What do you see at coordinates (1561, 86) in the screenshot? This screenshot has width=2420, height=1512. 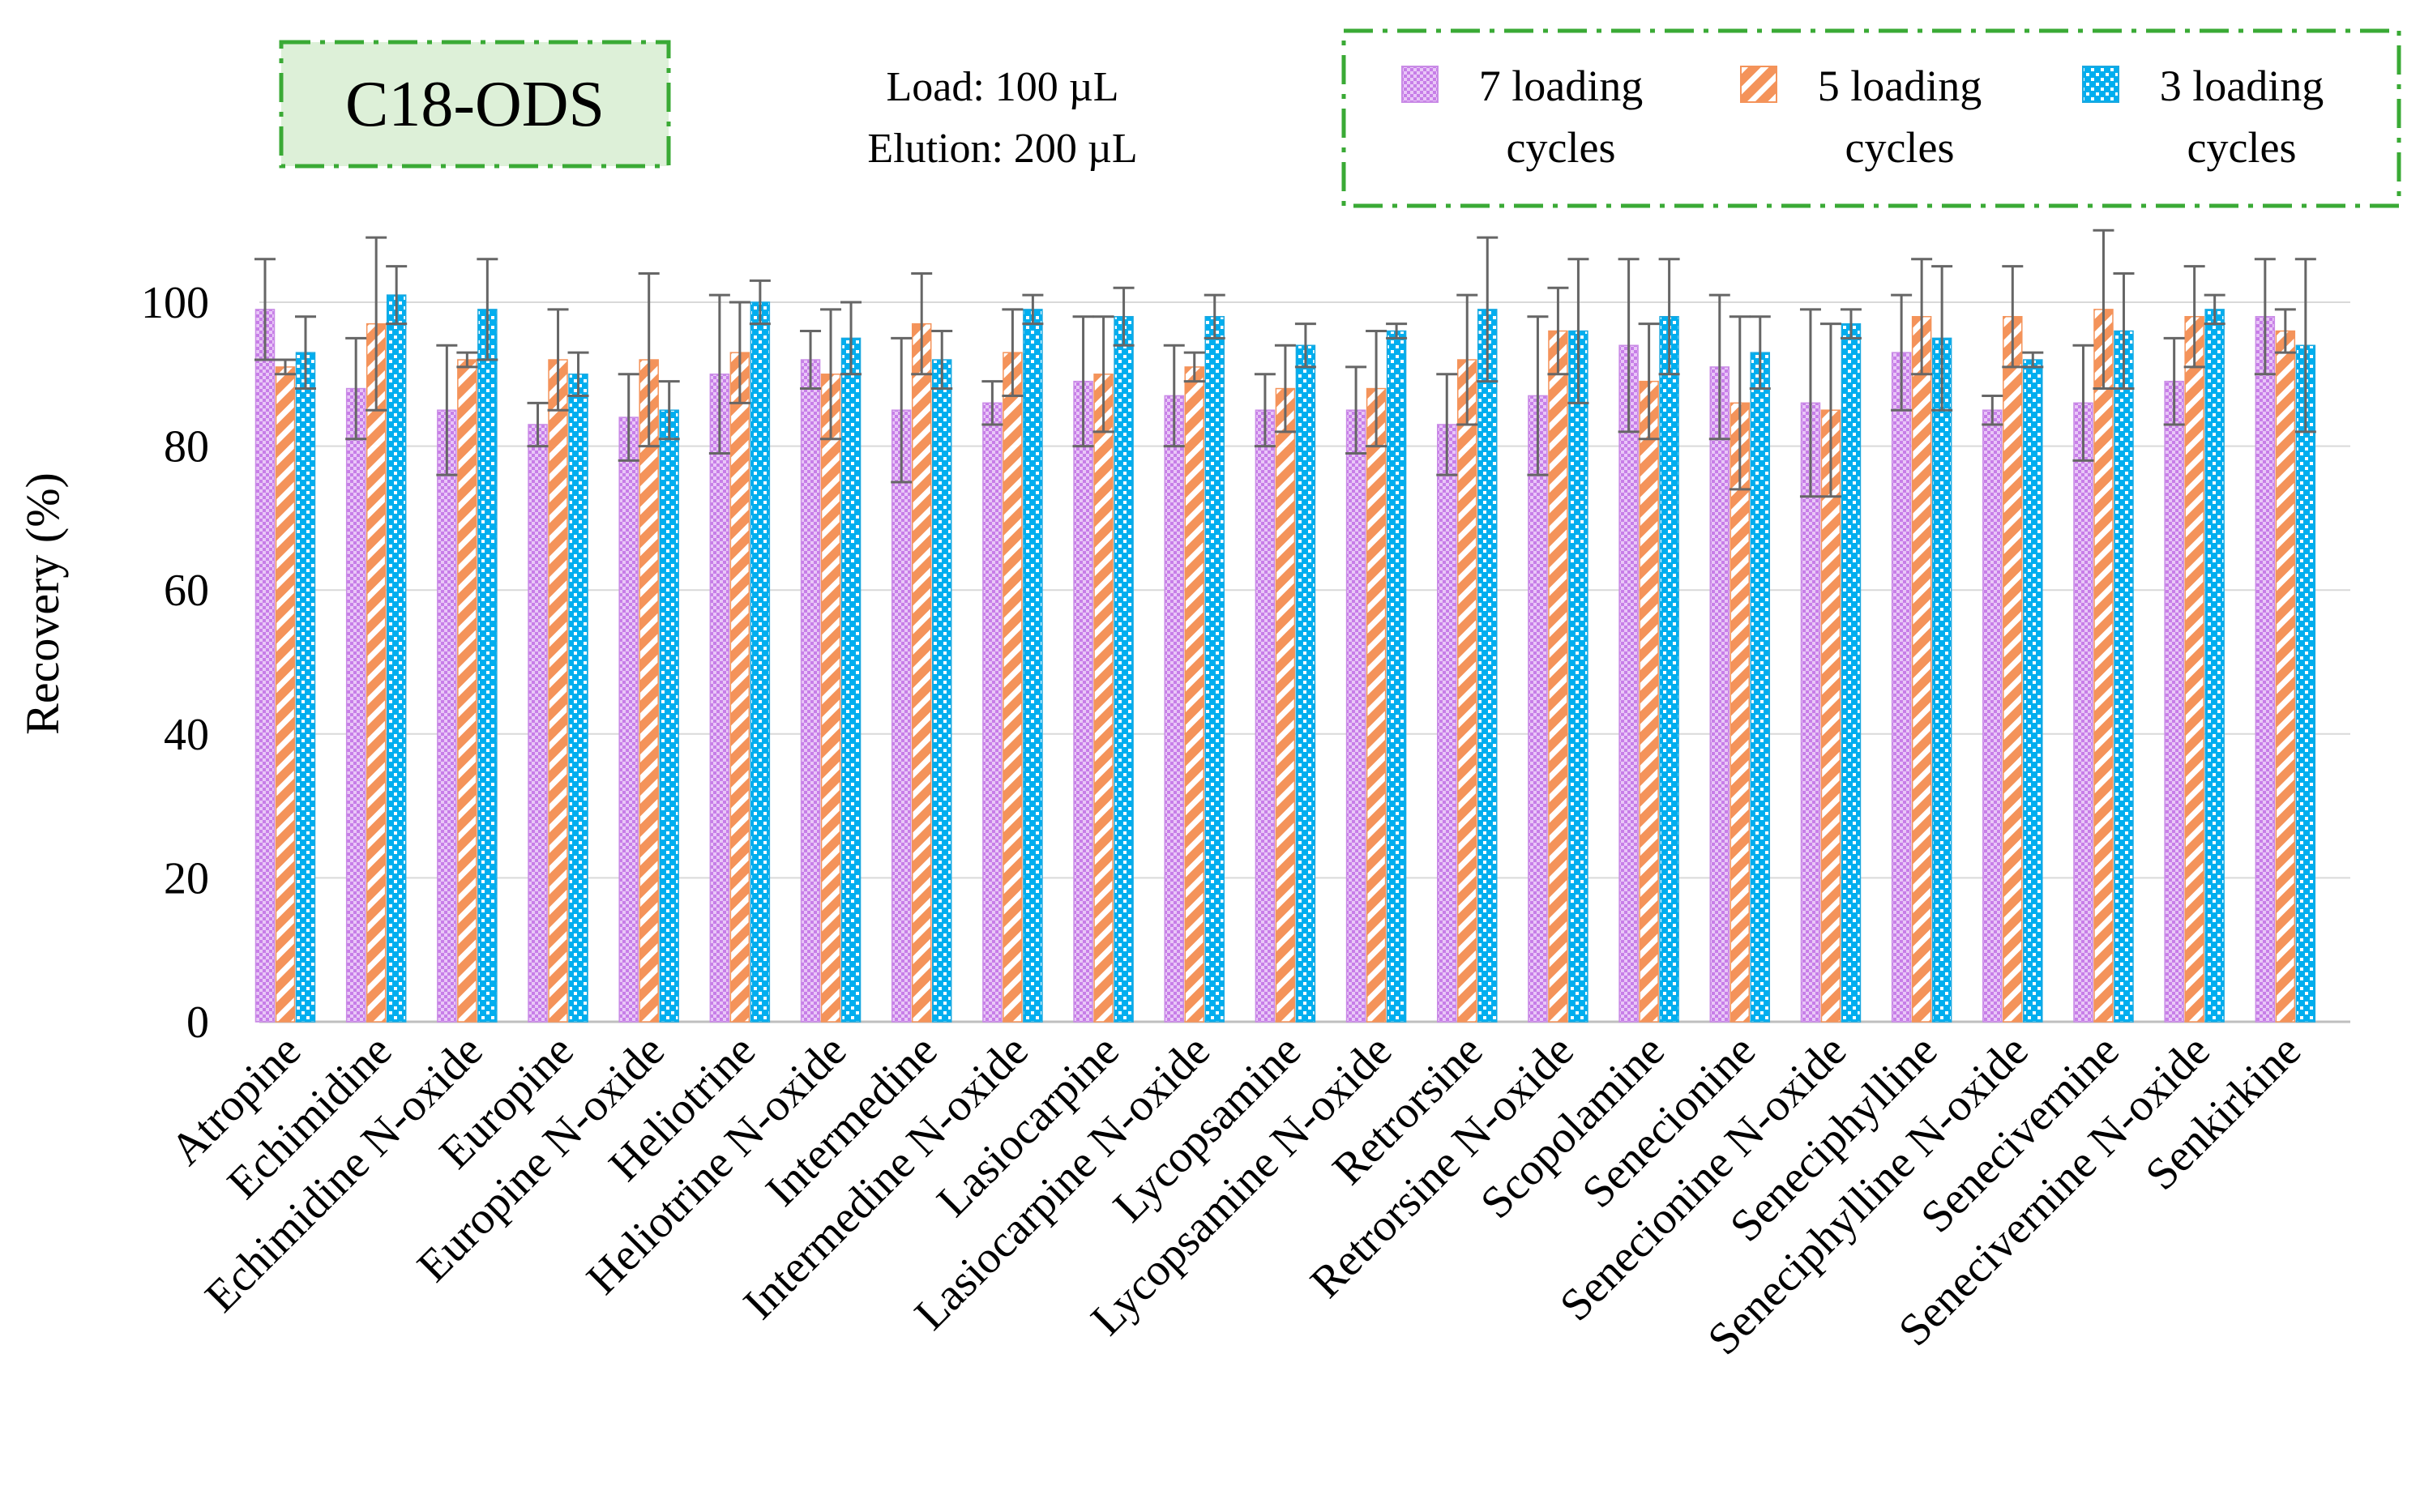 I see `legend-label-line1-1: 7 loading` at bounding box center [1561, 86].